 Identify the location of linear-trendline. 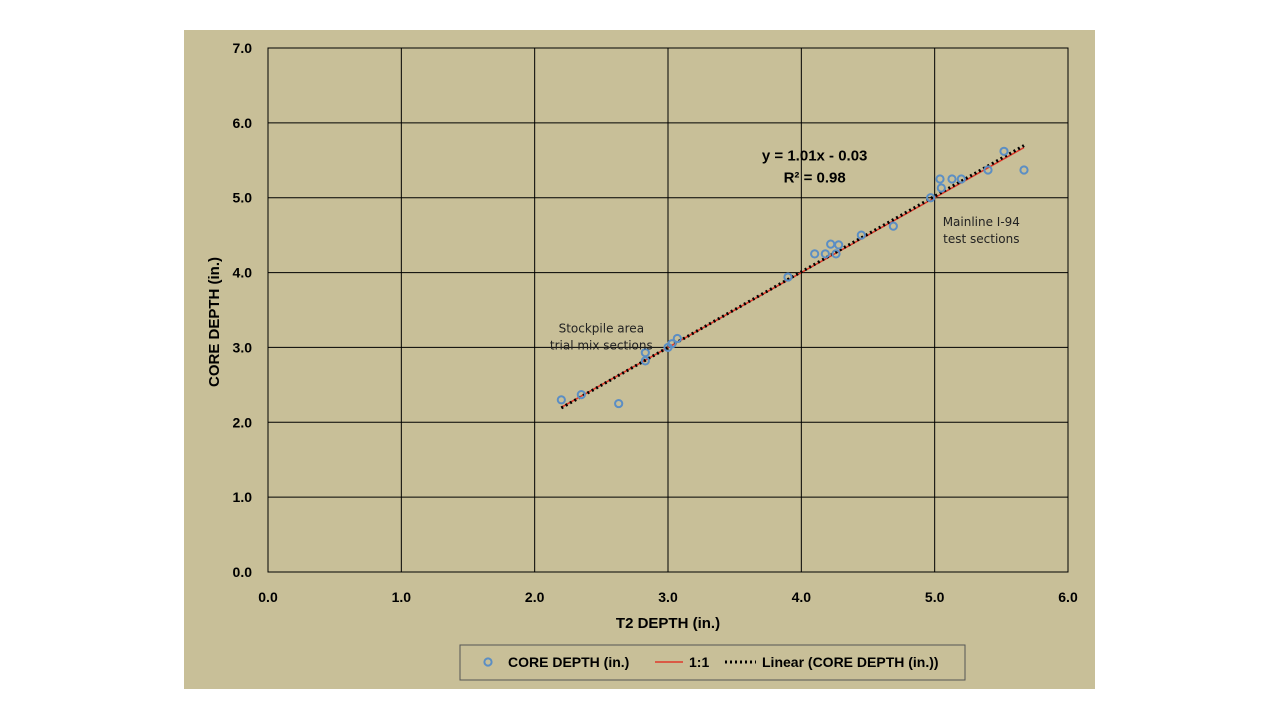
(792, 277).